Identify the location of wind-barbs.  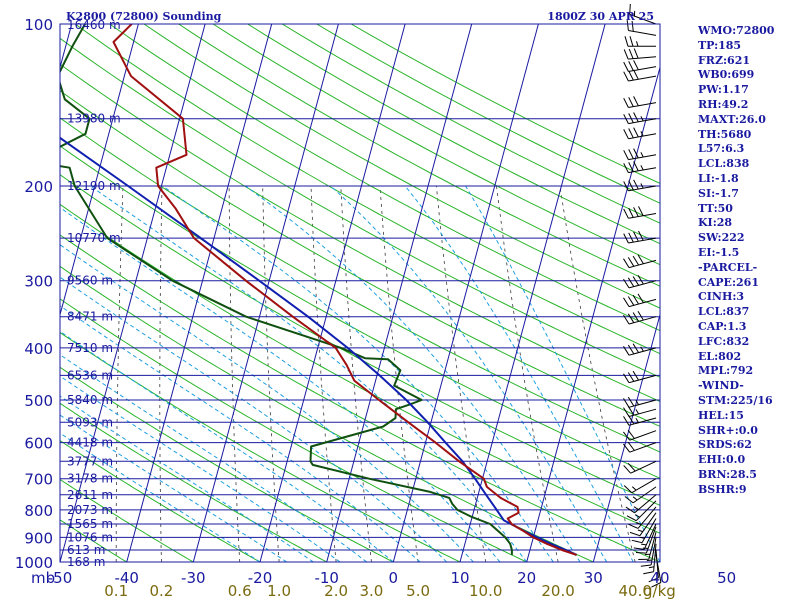
(642, 295).